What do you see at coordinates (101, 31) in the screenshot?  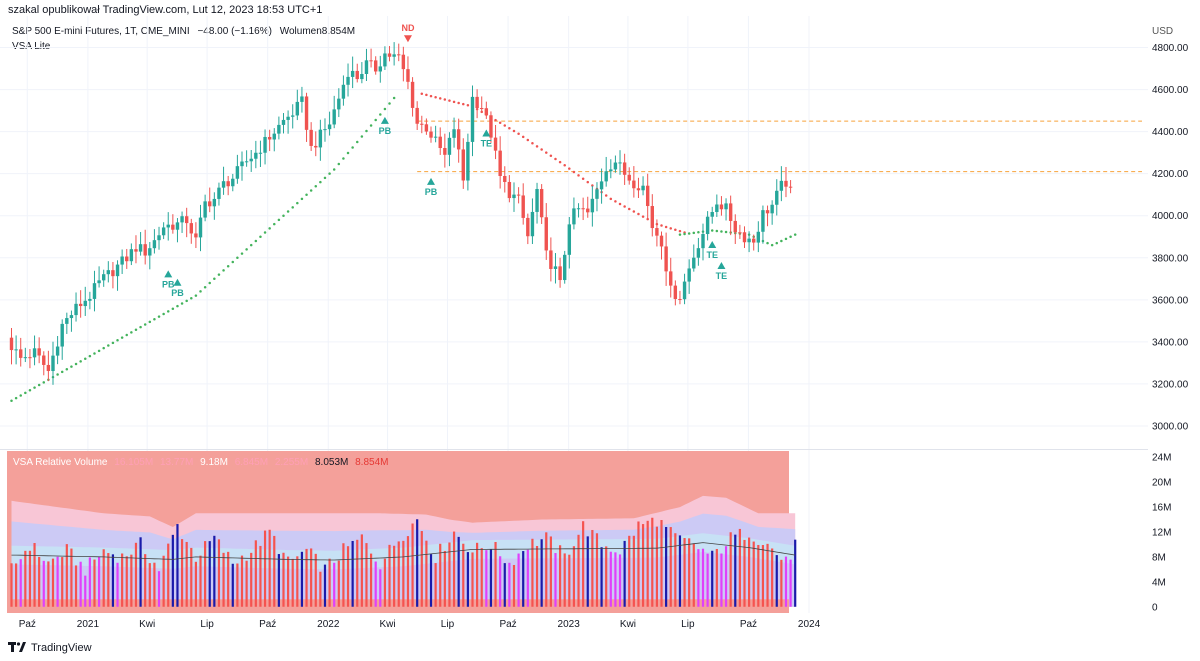 I see `symbol-name: S&P 500 E-mini Futures, 1T, CME_MINI` at bounding box center [101, 31].